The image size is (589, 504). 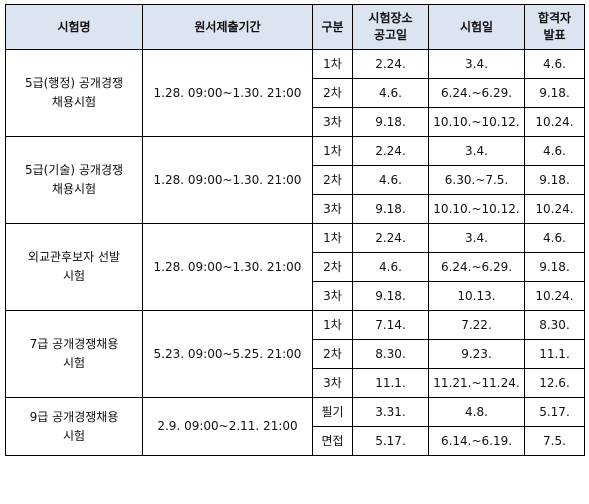 I want to click on venue-notice-cell: 5.17., so click(x=390, y=441).